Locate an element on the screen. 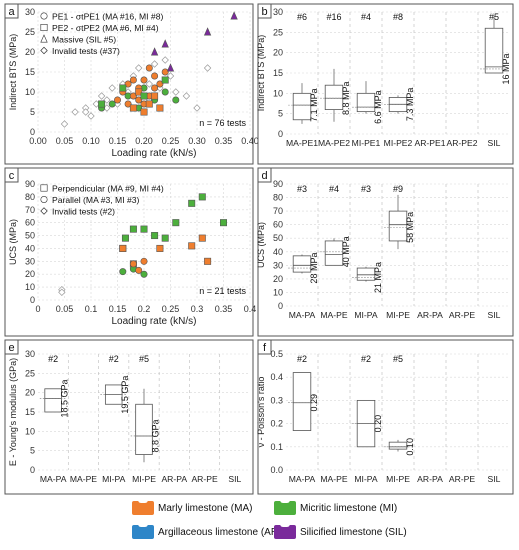 Image resolution: width=519 pixels, height=550 pixels. category-label: AR-PA is located at coordinates (430, 315).